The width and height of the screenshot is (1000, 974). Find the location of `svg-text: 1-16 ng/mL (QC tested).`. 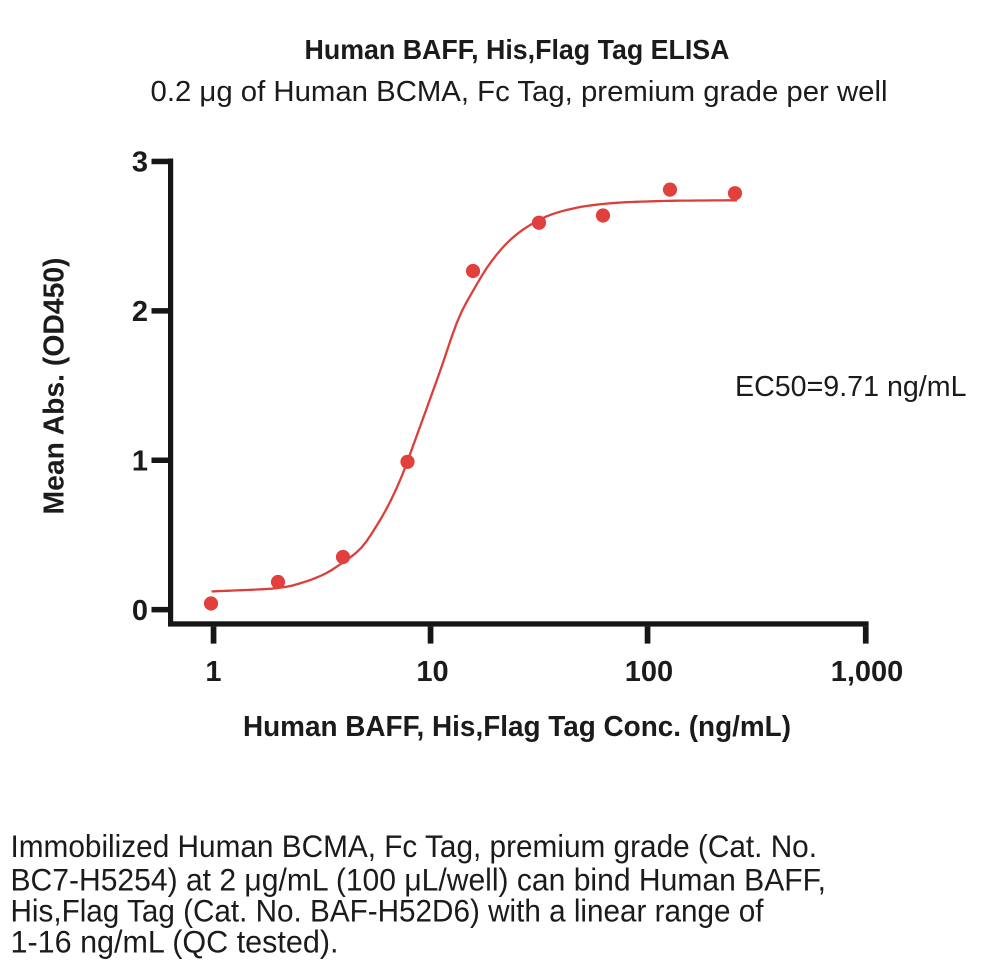

svg-text: 1-16 ng/mL (QC tested). is located at coordinates (175, 942).